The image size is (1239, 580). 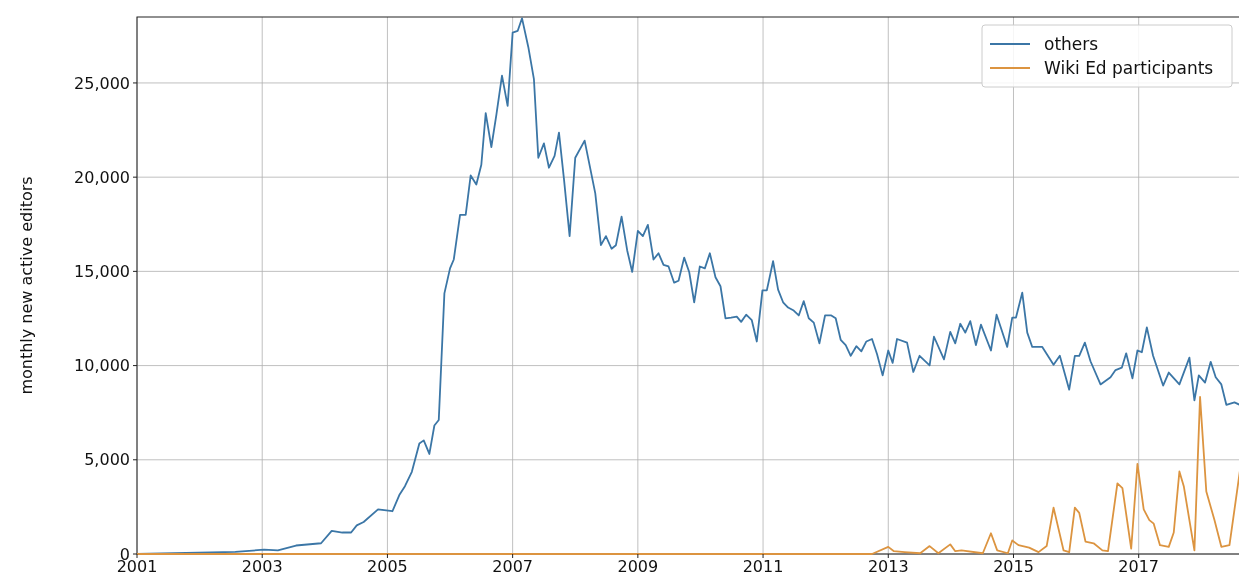 I want to click on y-axis-title: monthly new active editors, so click(x=26, y=285).